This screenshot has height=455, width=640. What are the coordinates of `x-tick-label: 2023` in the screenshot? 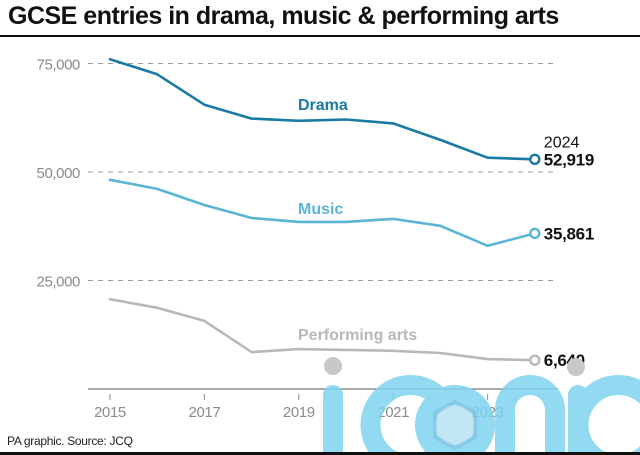 It's located at (488, 412).